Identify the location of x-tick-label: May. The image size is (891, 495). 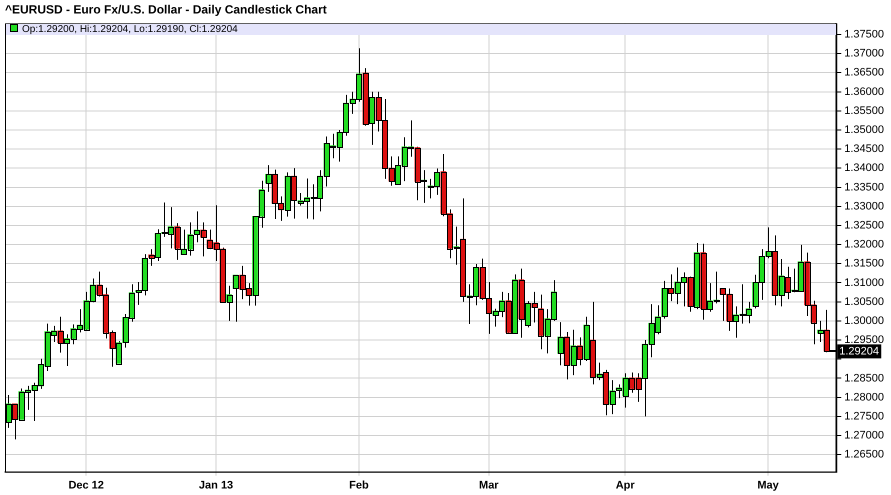
(768, 485).